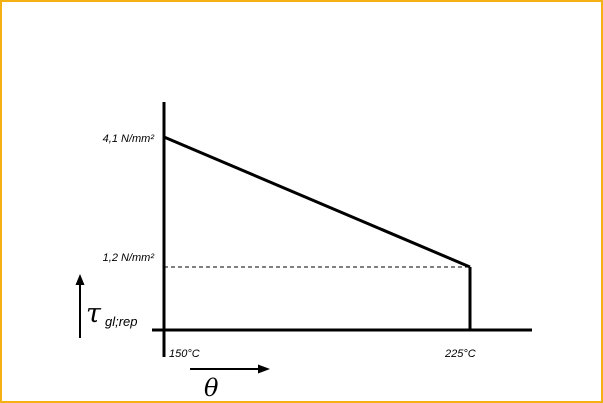 Image resolution: width=603 pixels, height=403 pixels. Describe the element at coordinates (230, 383) in the screenshot. I see `x-axis-label: θ` at that location.